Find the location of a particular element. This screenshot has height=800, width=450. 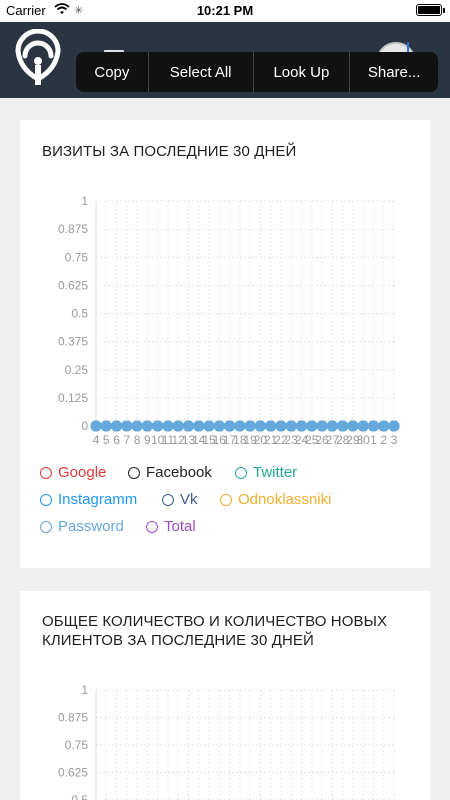

legend-item-vk: Vk is located at coordinates (180, 499).